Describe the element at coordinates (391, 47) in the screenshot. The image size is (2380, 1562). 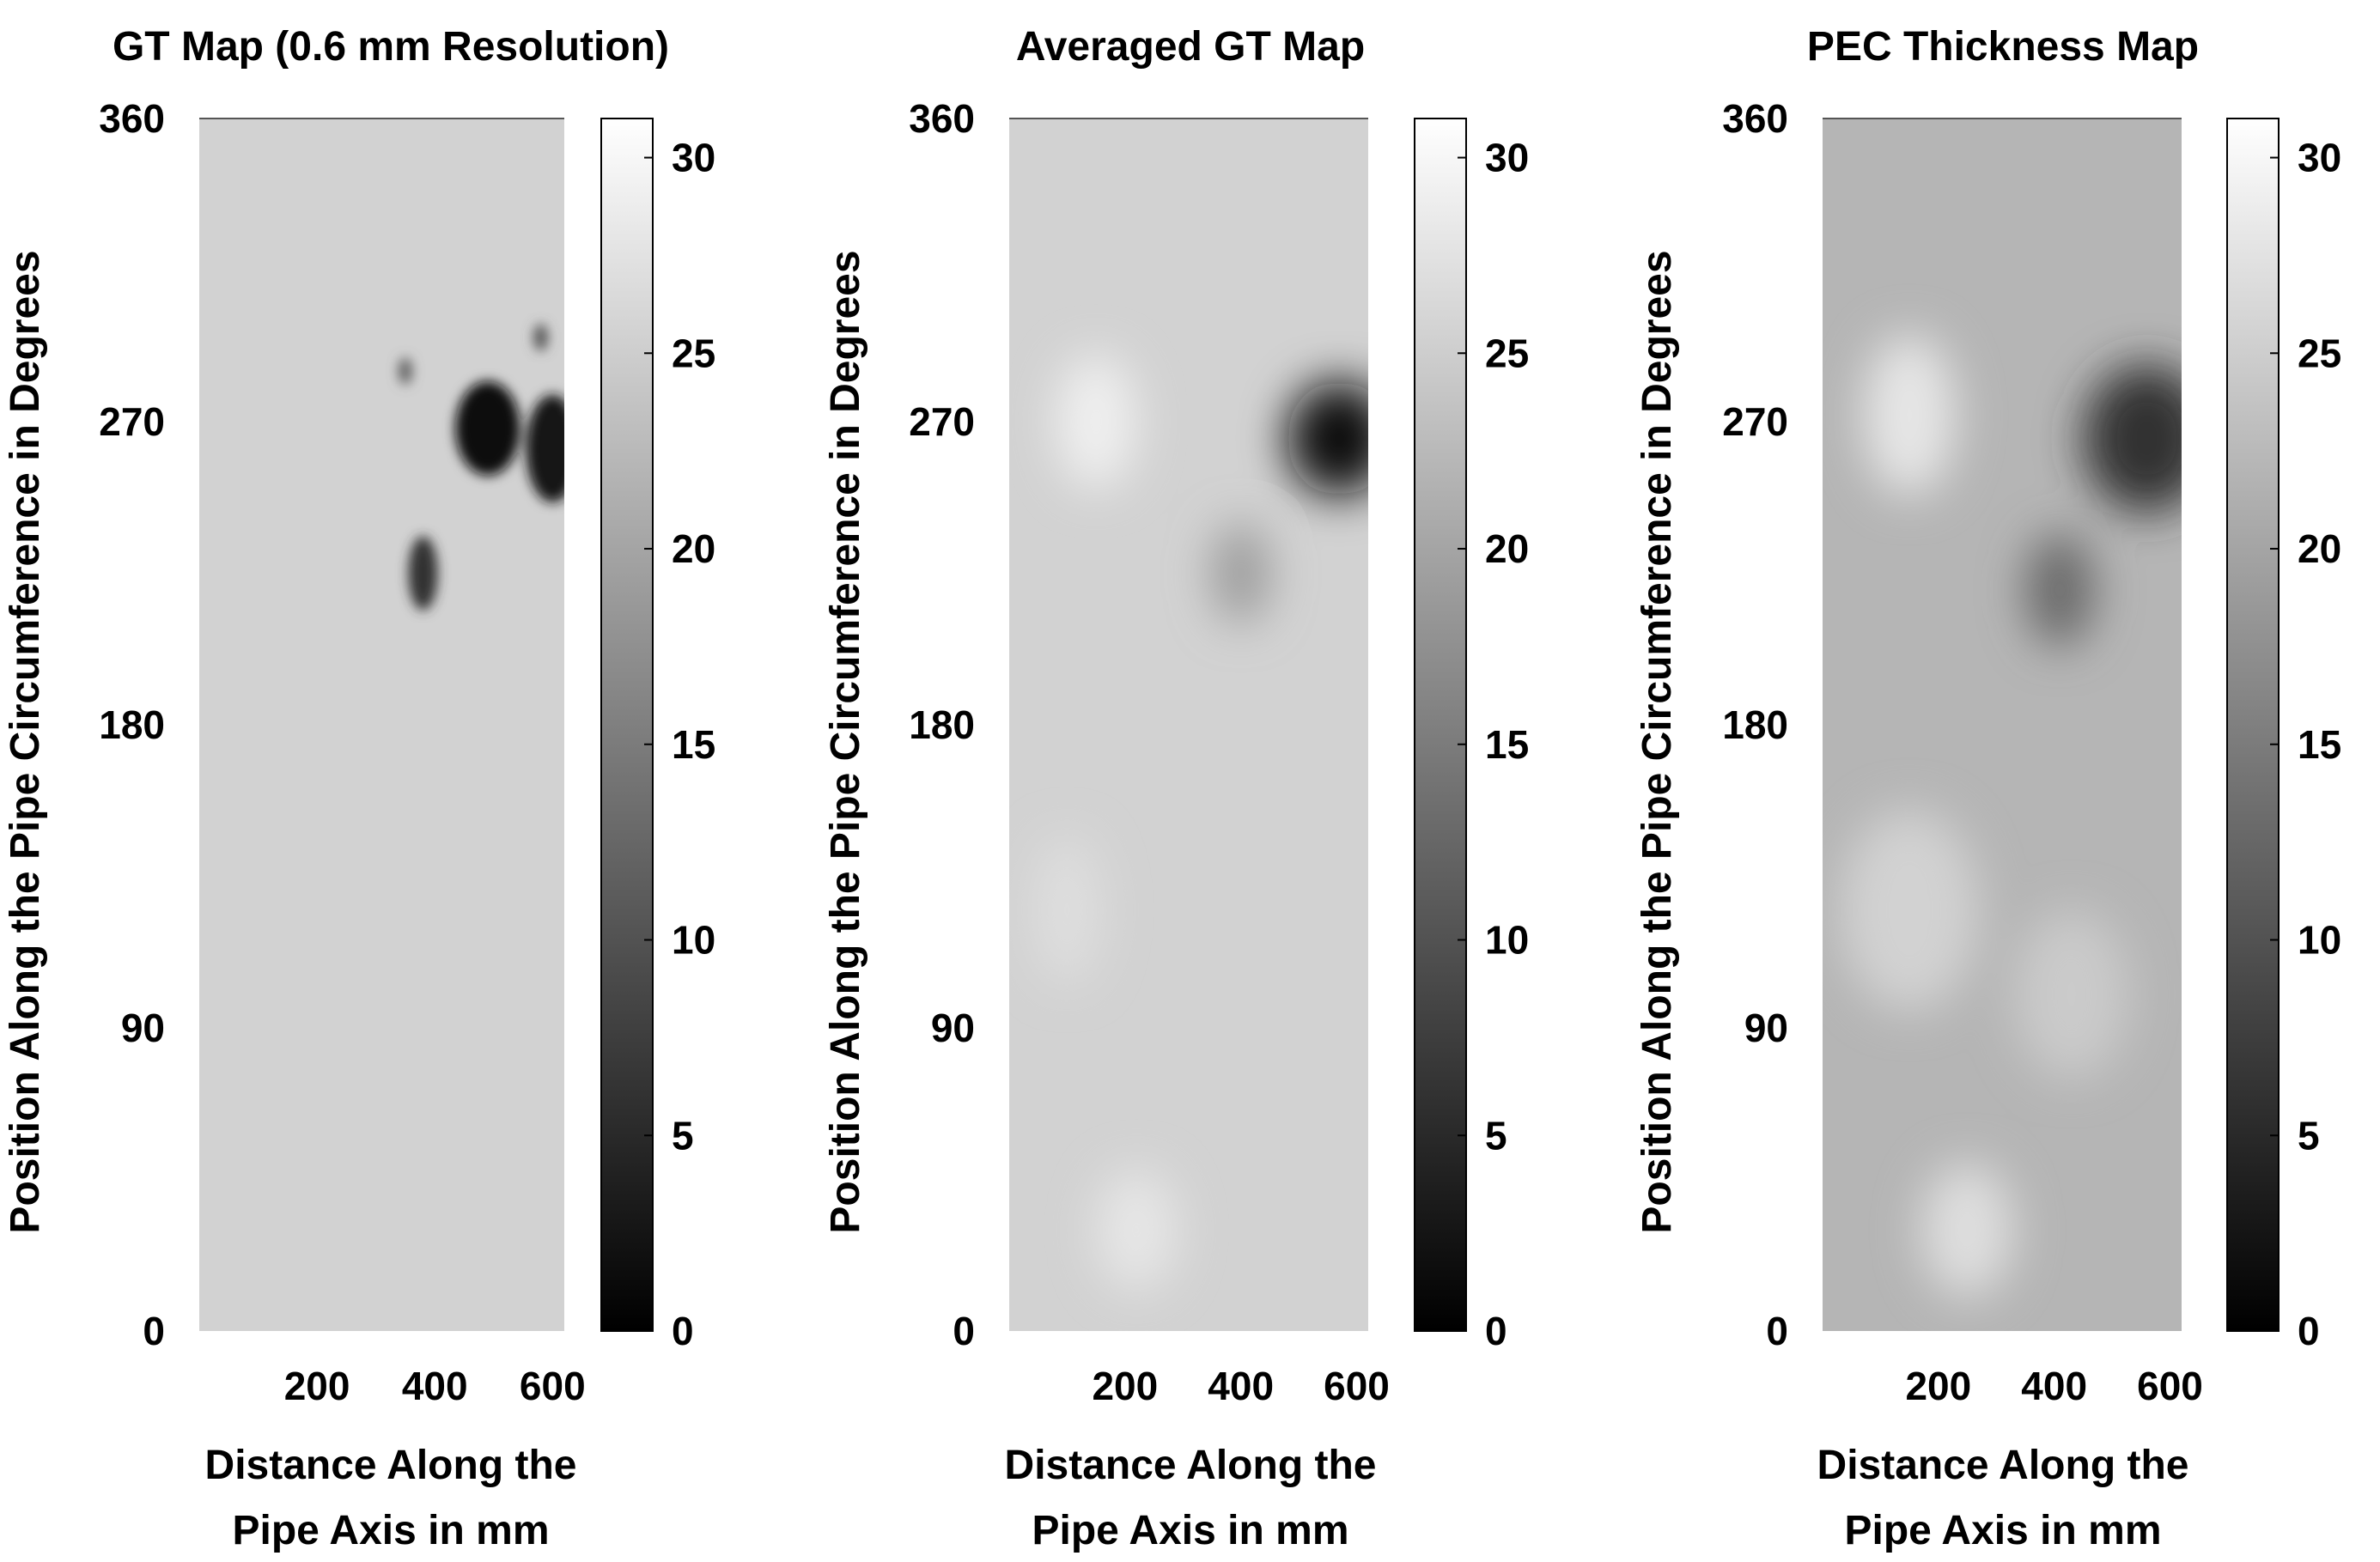
I see `chart-title: GT Map (0.6 mm Resolution)` at that location.